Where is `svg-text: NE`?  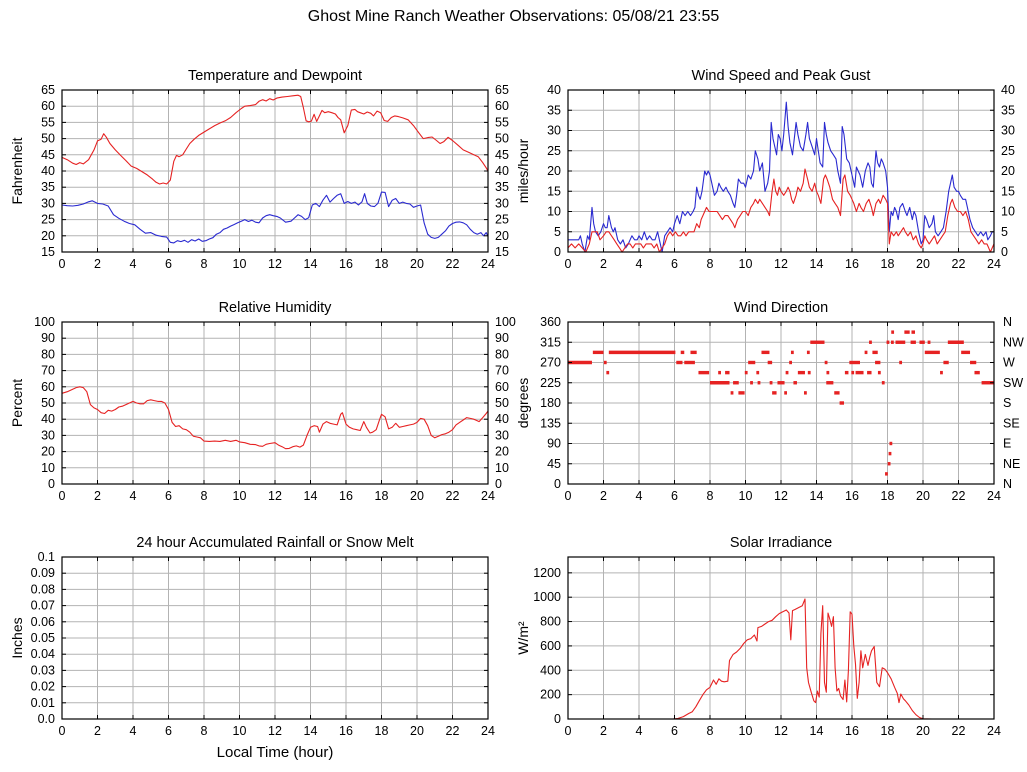
svg-text: NE is located at coordinates (1011, 464).